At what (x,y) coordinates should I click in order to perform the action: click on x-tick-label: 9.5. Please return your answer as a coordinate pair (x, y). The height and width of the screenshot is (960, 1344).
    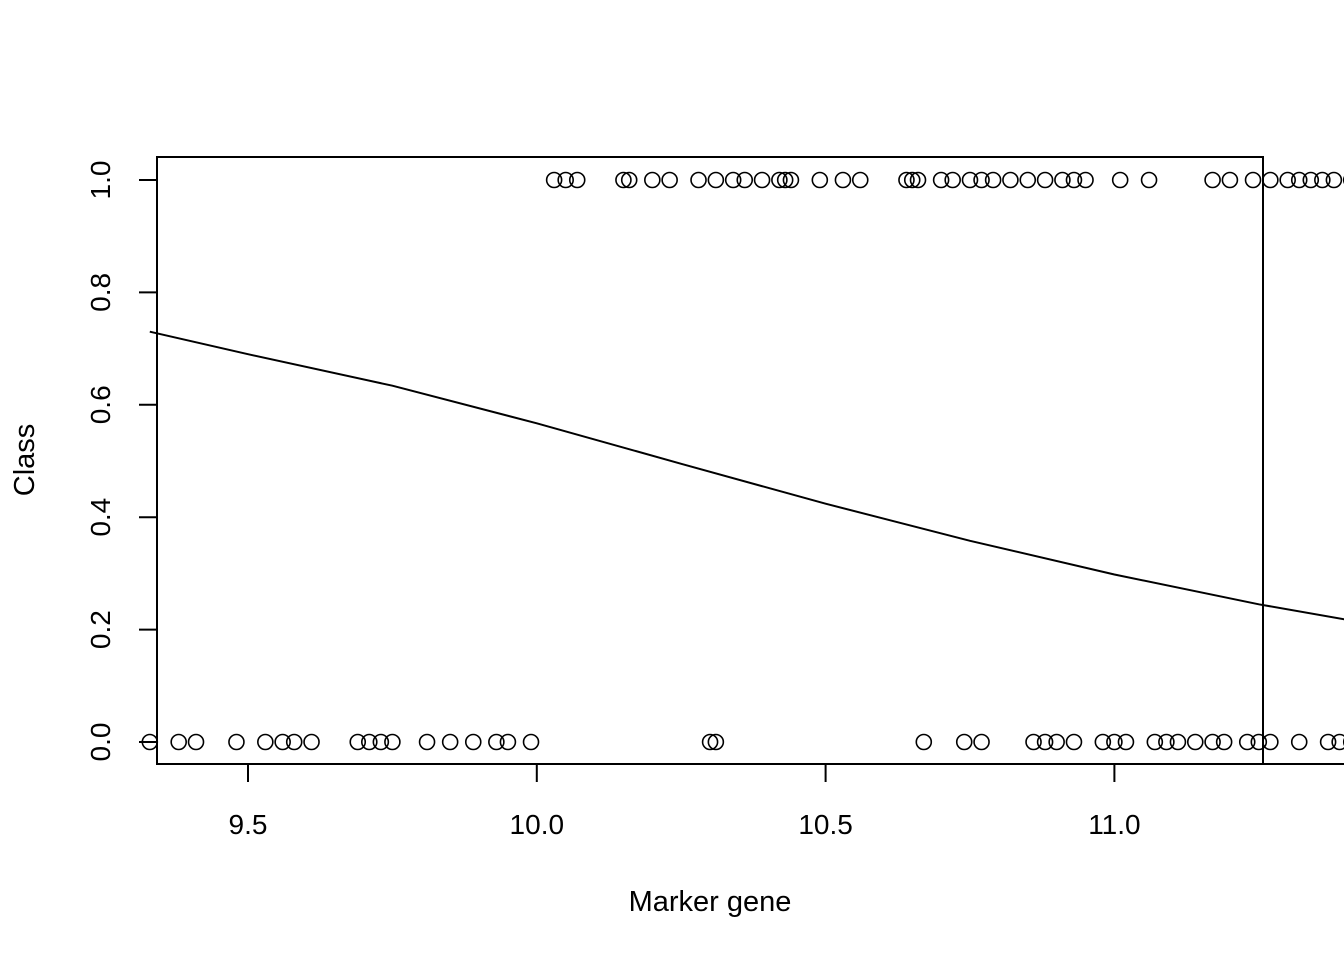
    Looking at the image, I should click on (248, 824).